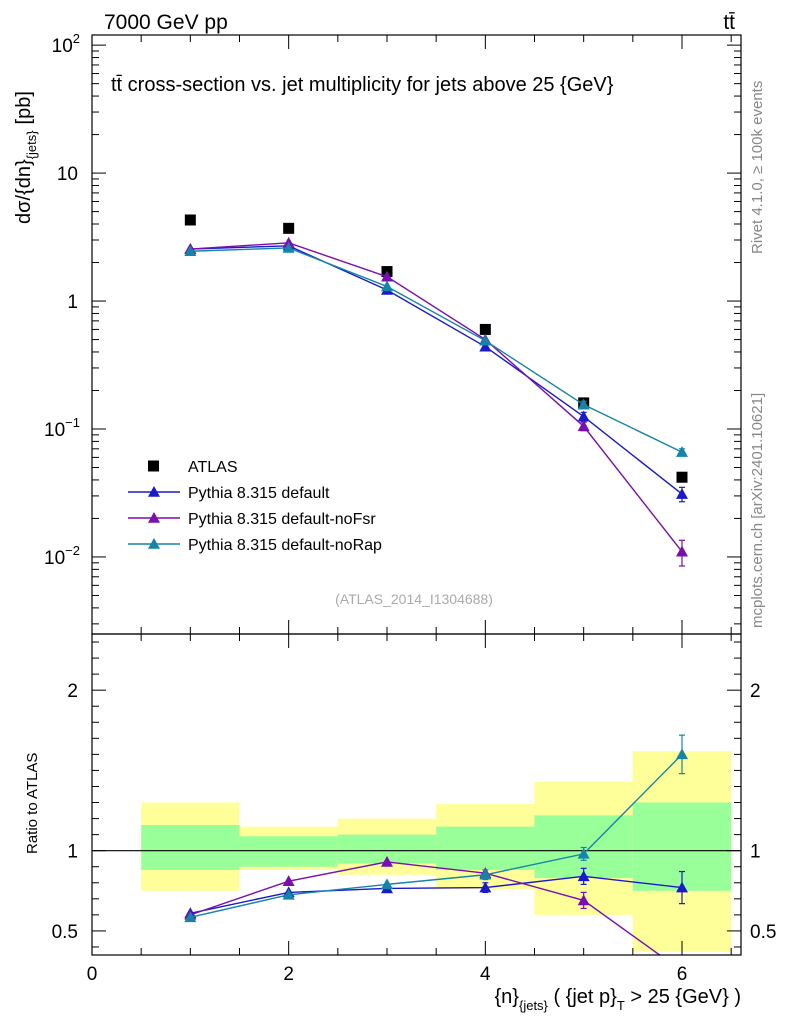 Image resolution: width=786 pixels, height=1024 pixels. Describe the element at coordinates (414, 599) in the screenshot. I see `analysis-tag: (ATLAS_2014_I1304688)` at that location.